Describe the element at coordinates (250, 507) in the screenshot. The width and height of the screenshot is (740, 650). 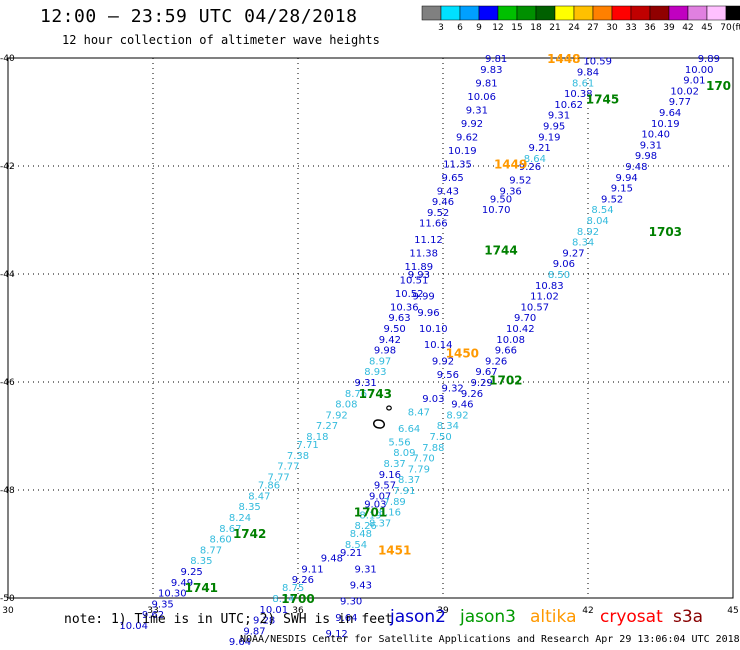
I see `wave-height-value: 8.35` at that location.